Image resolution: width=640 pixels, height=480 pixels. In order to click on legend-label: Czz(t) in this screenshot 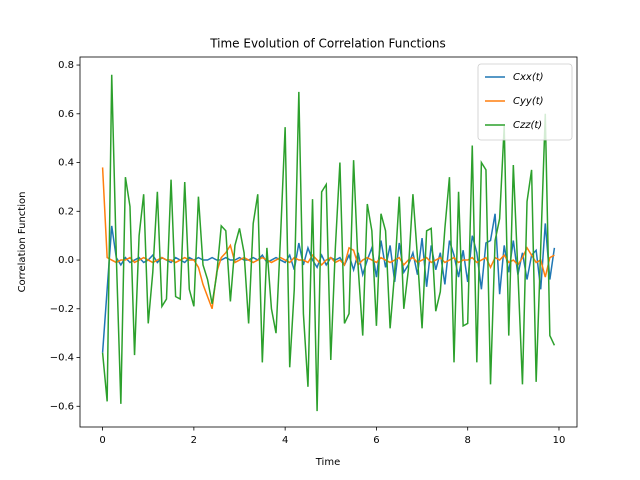, I will do `click(527, 125)`.